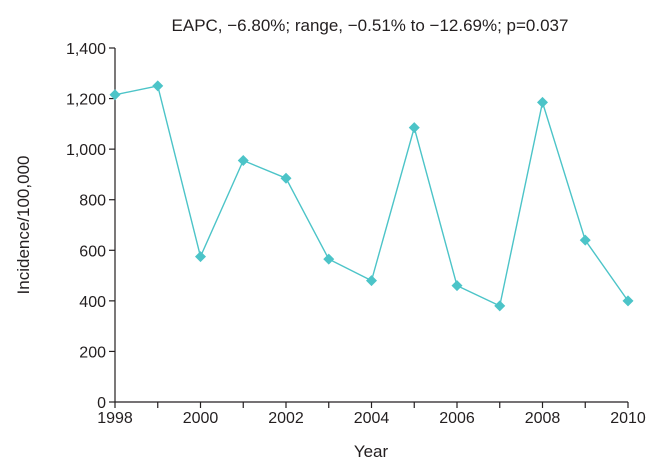 The height and width of the screenshot is (464, 654). I want to click on y-tick-label: 400, so click(92, 302).